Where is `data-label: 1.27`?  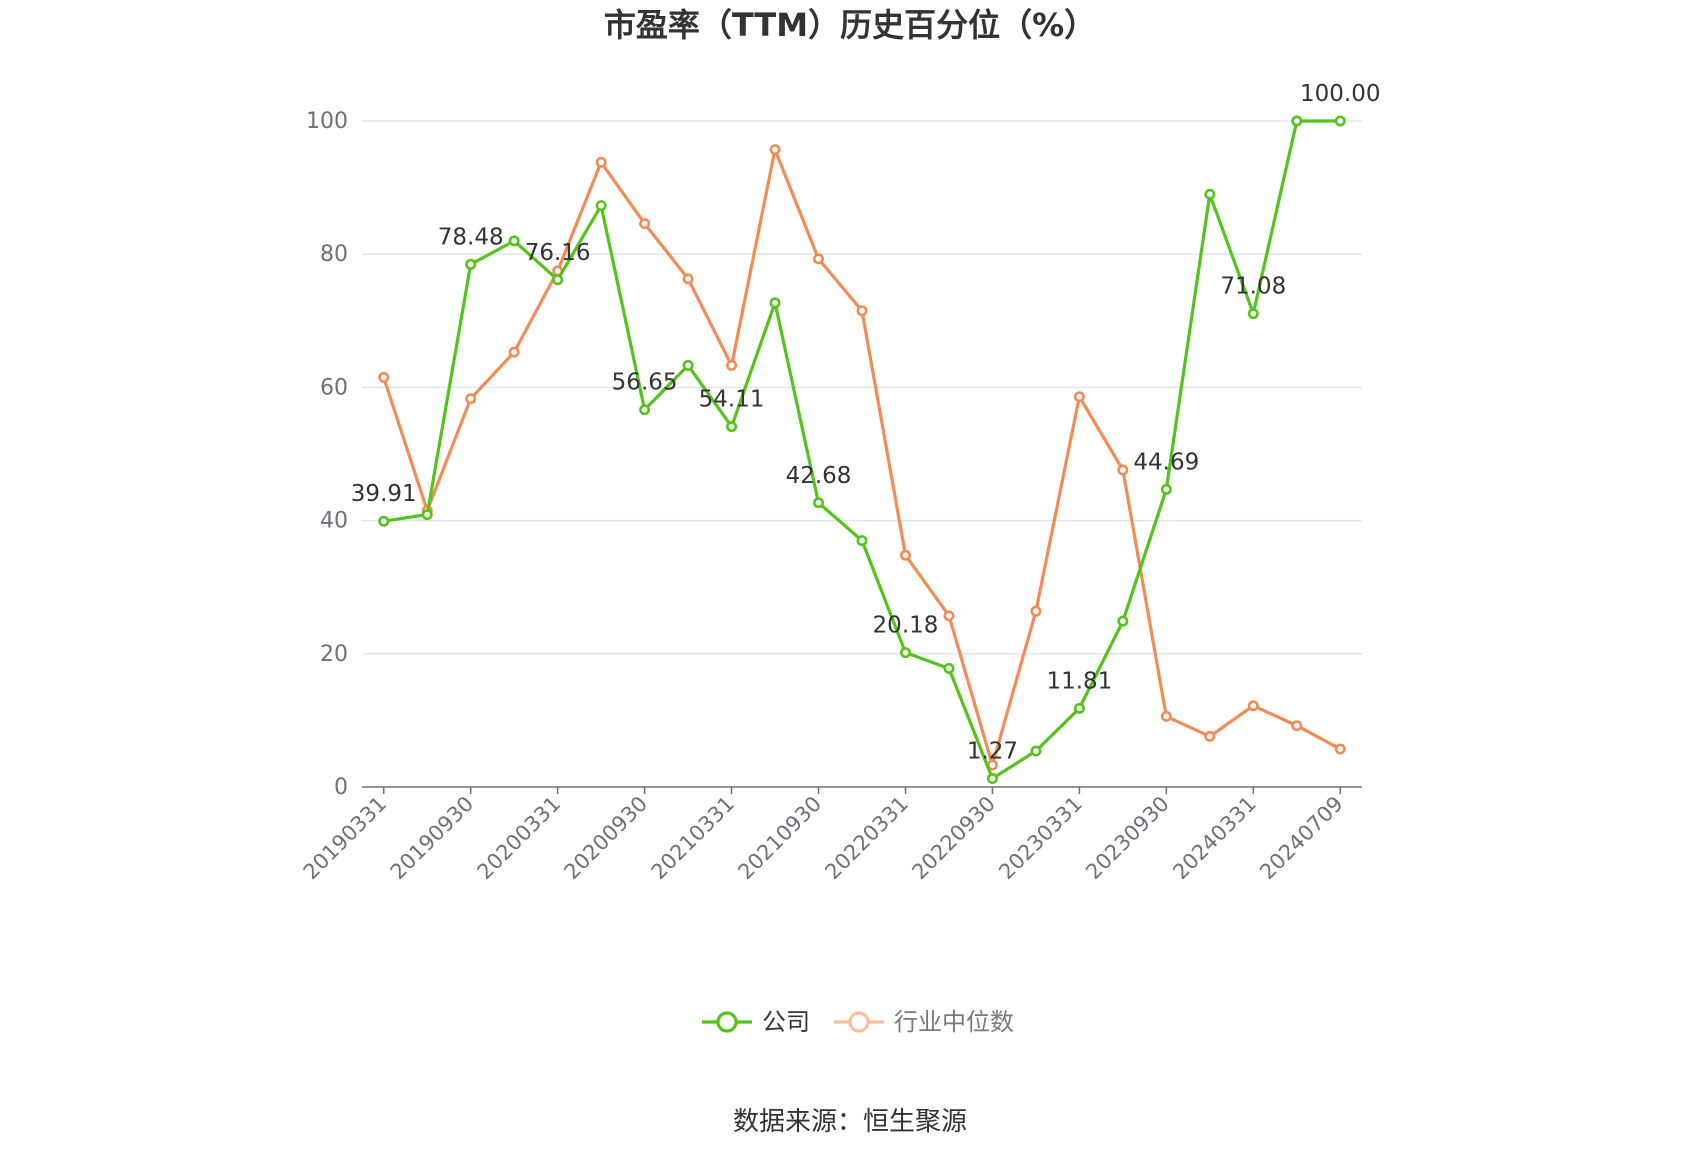
data-label: 1.27 is located at coordinates (992, 752).